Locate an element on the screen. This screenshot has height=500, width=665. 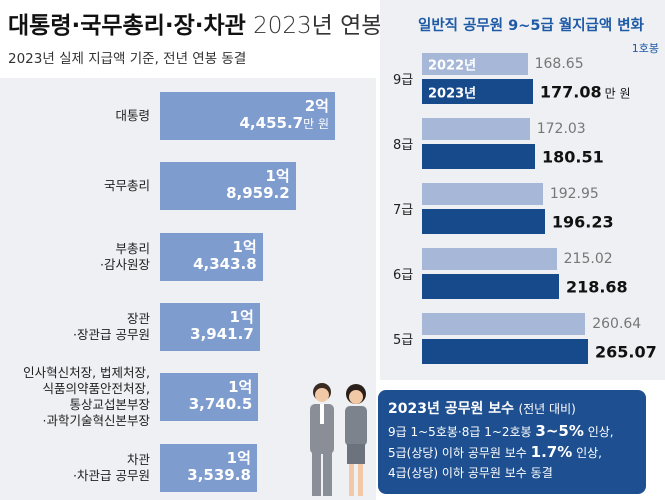
value-label-box: 1억 3,941.7 is located at coordinates (222, 325).